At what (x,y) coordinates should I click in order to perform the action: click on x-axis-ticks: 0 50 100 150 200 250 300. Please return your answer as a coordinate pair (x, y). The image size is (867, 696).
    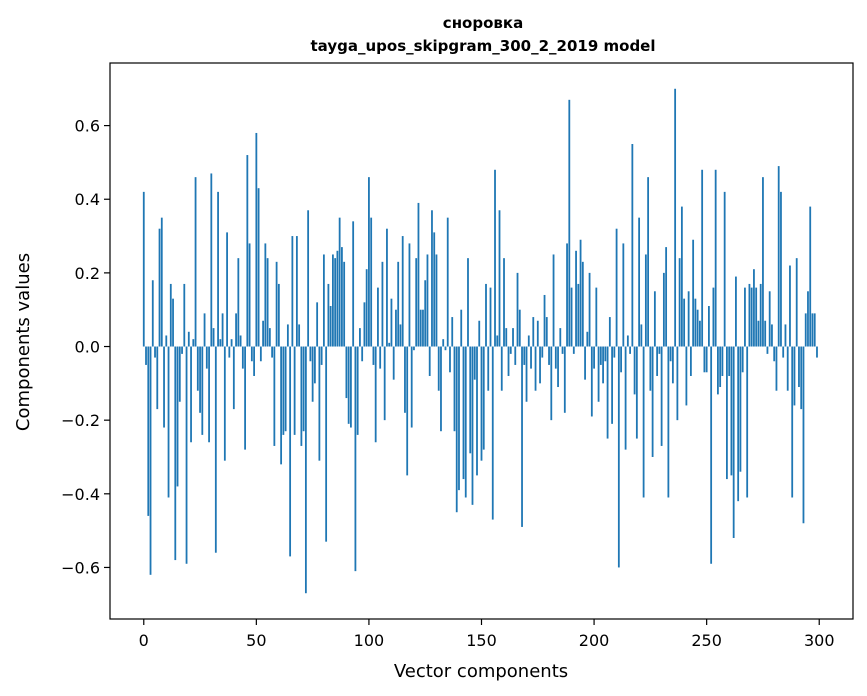
    Looking at the image, I should click on (487, 634).